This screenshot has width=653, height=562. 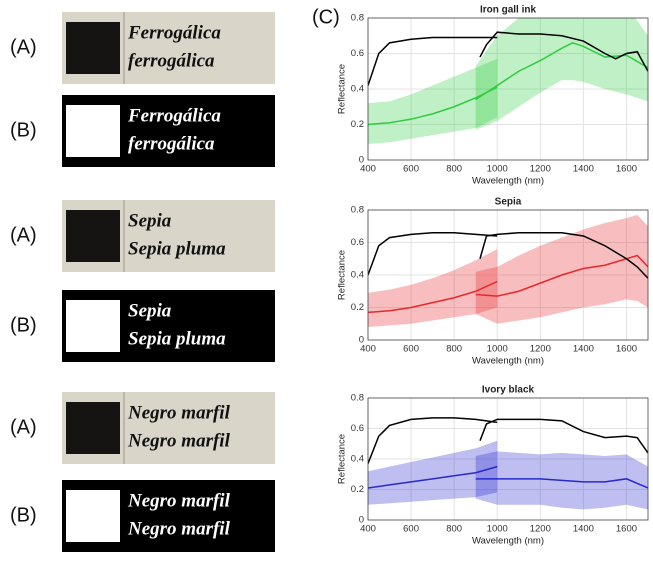 I want to click on chart-title: Ivory black, so click(x=508, y=390).